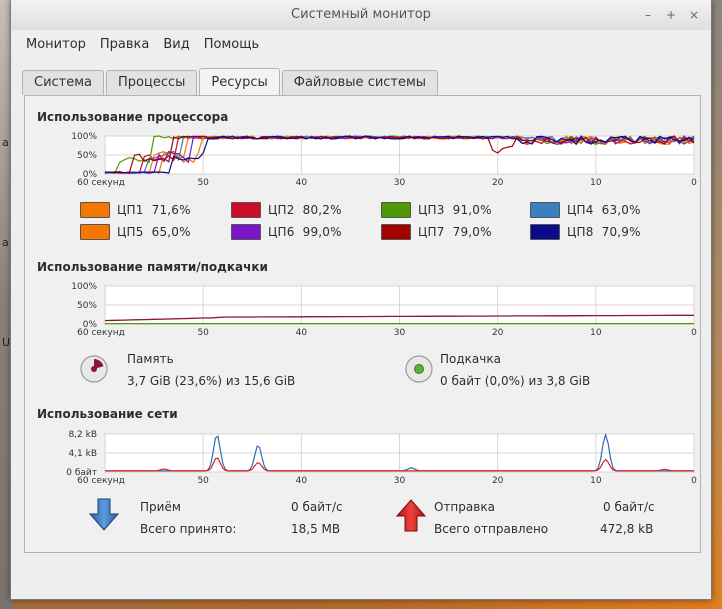  What do you see at coordinates (455, 210) in the screenshot?
I see `cpu3-label: ЦП3 91,0%` at bounding box center [455, 210].